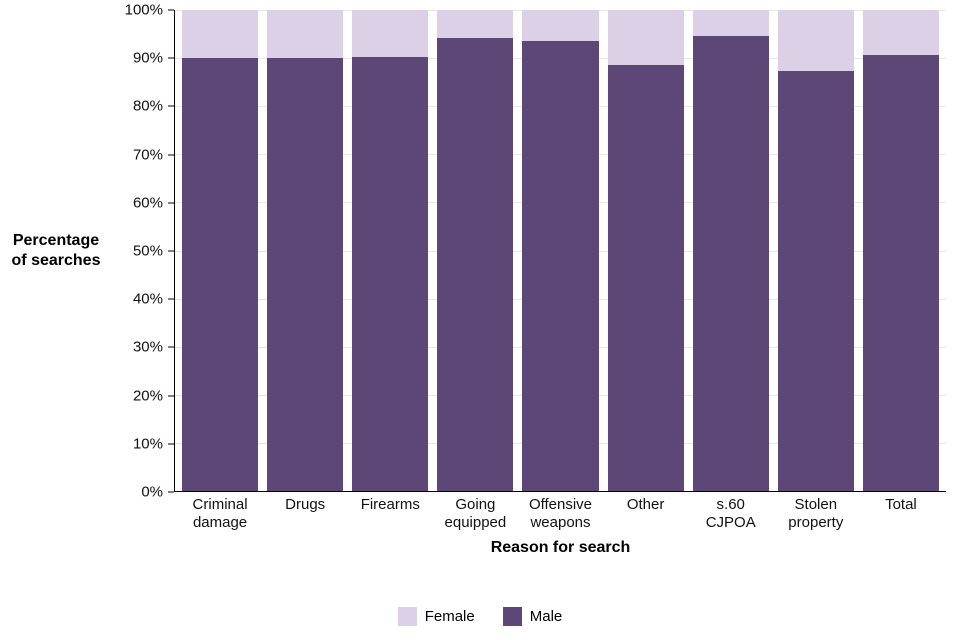 The height and width of the screenshot is (640, 960). I want to click on y-tick-label: 90%, so click(147, 58).